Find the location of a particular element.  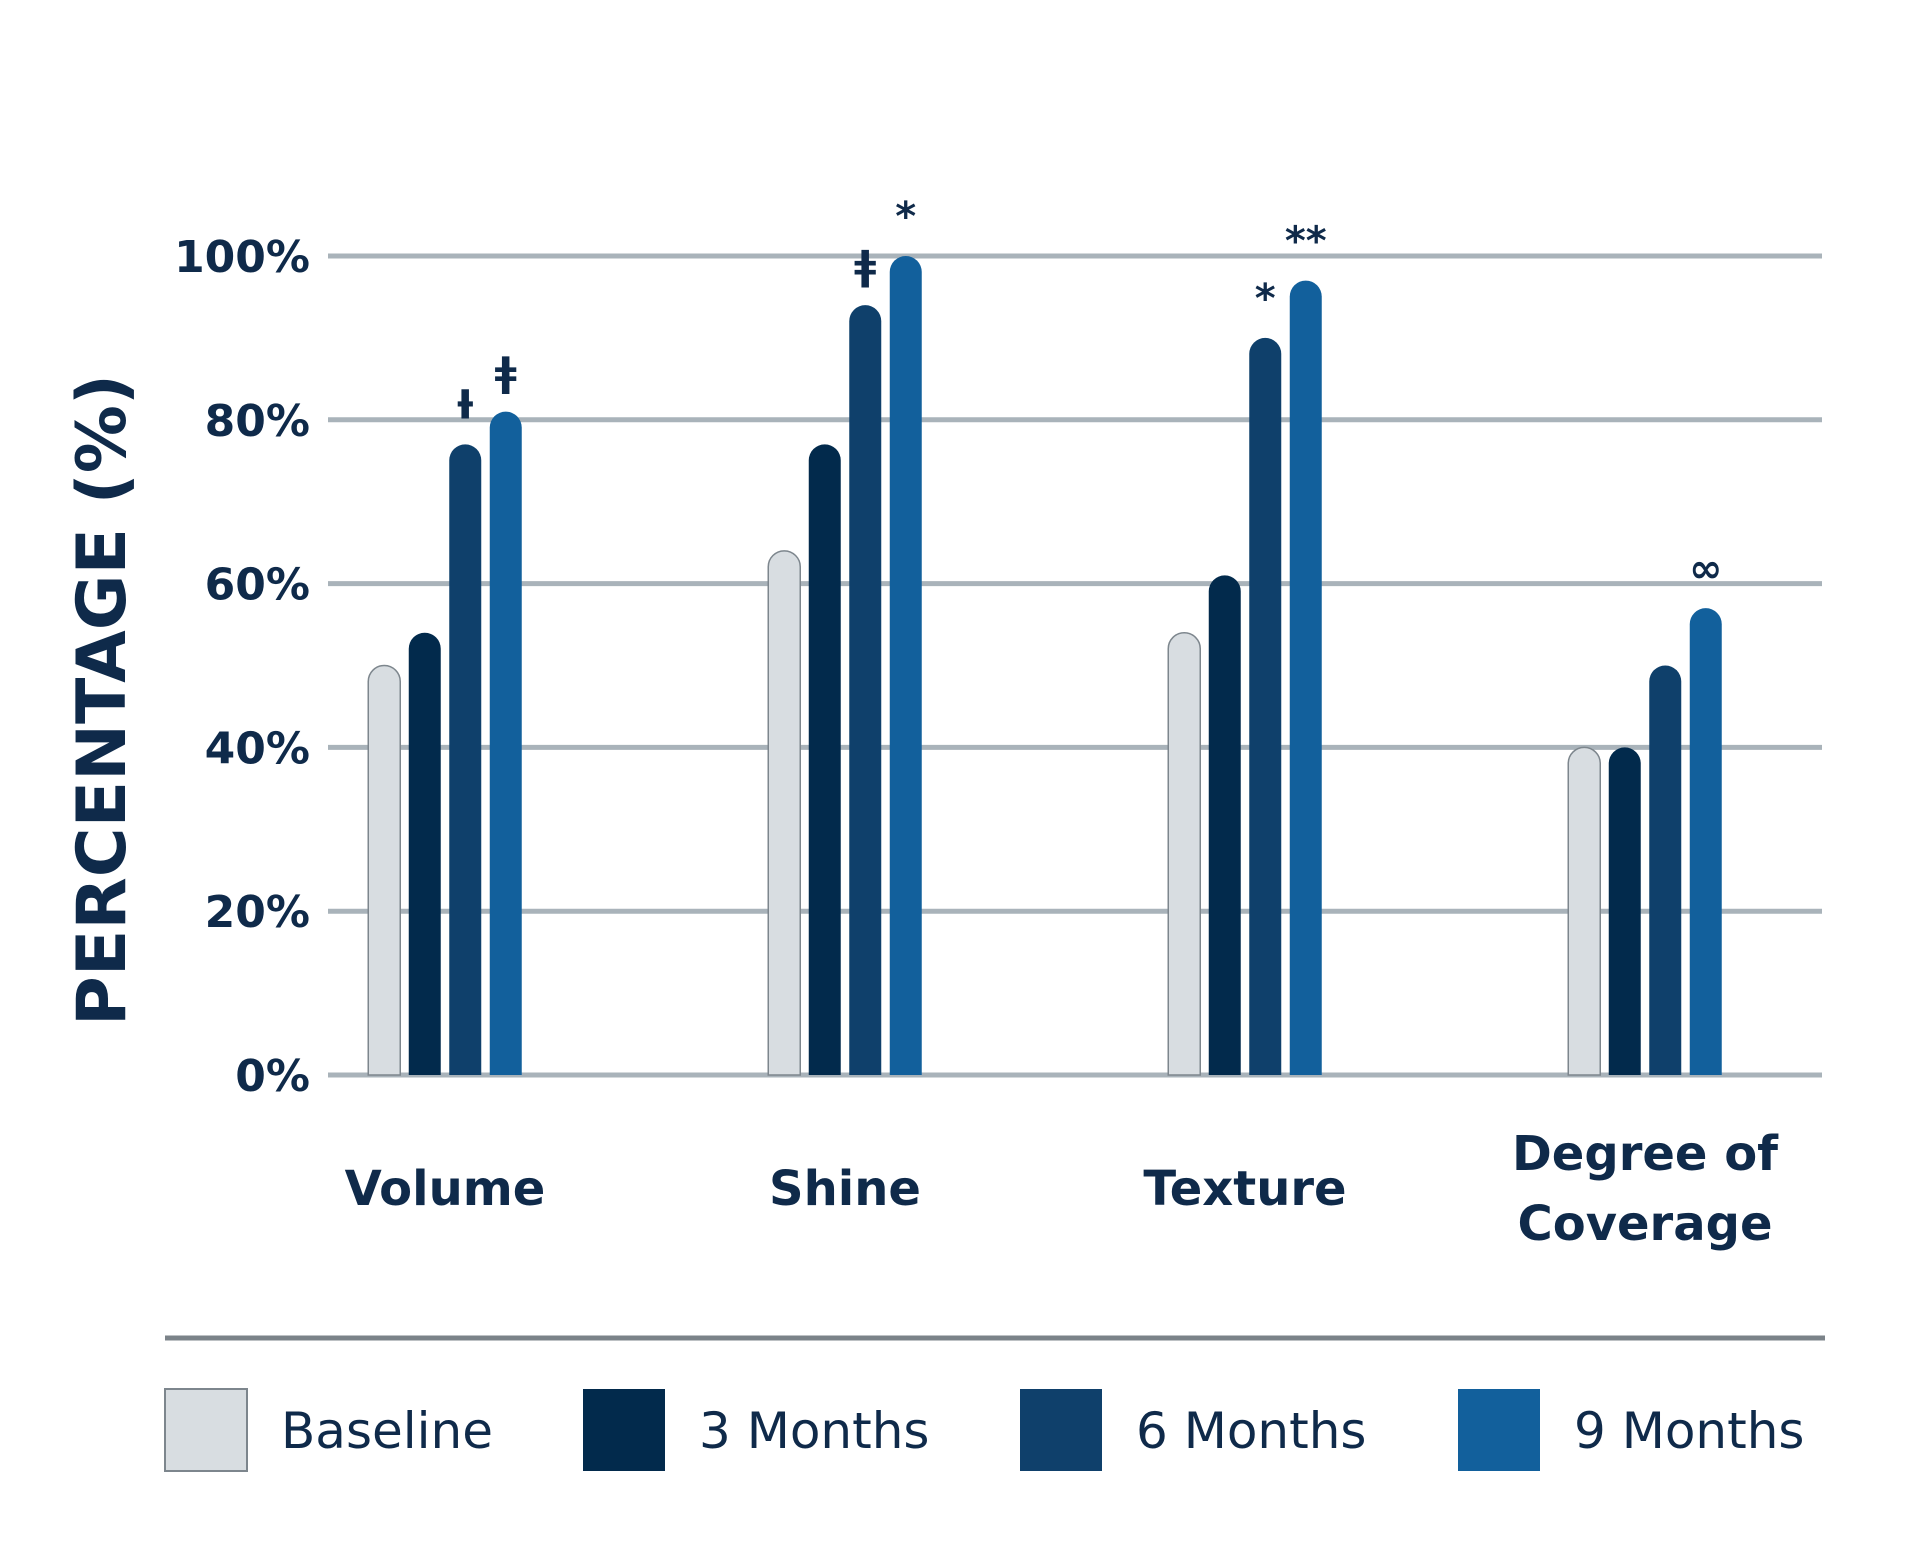

category-label: Degree of is located at coordinates (1645, 1154).